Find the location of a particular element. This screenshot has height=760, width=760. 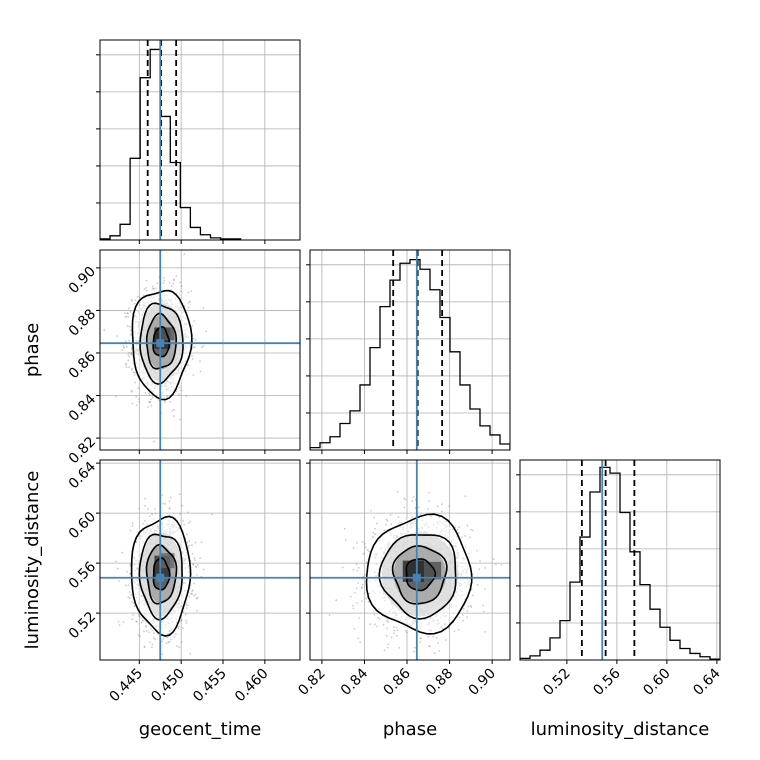

scatter-panel-geocent_time-vs-phase is located at coordinates (198, 351).